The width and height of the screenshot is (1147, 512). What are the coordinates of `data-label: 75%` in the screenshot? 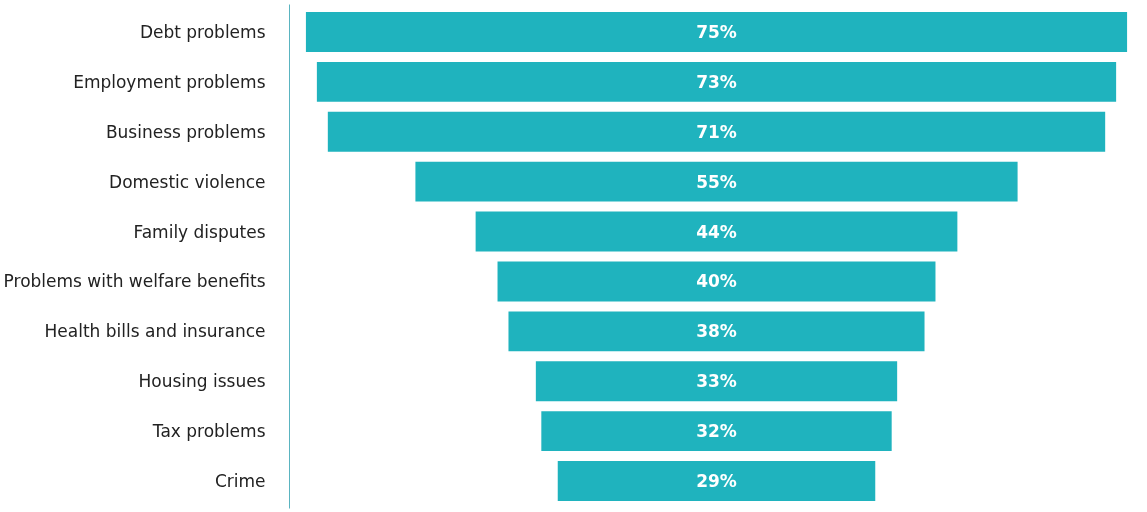 It's located at (716, 31).